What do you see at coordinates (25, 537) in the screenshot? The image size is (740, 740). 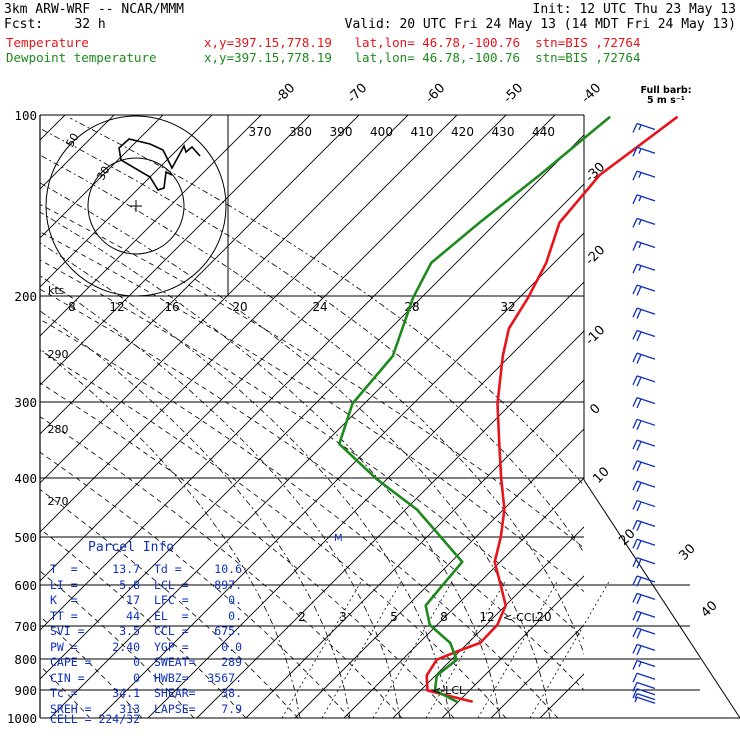 I see `pressure-tick-label: 500` at bounding box center [25, 537].